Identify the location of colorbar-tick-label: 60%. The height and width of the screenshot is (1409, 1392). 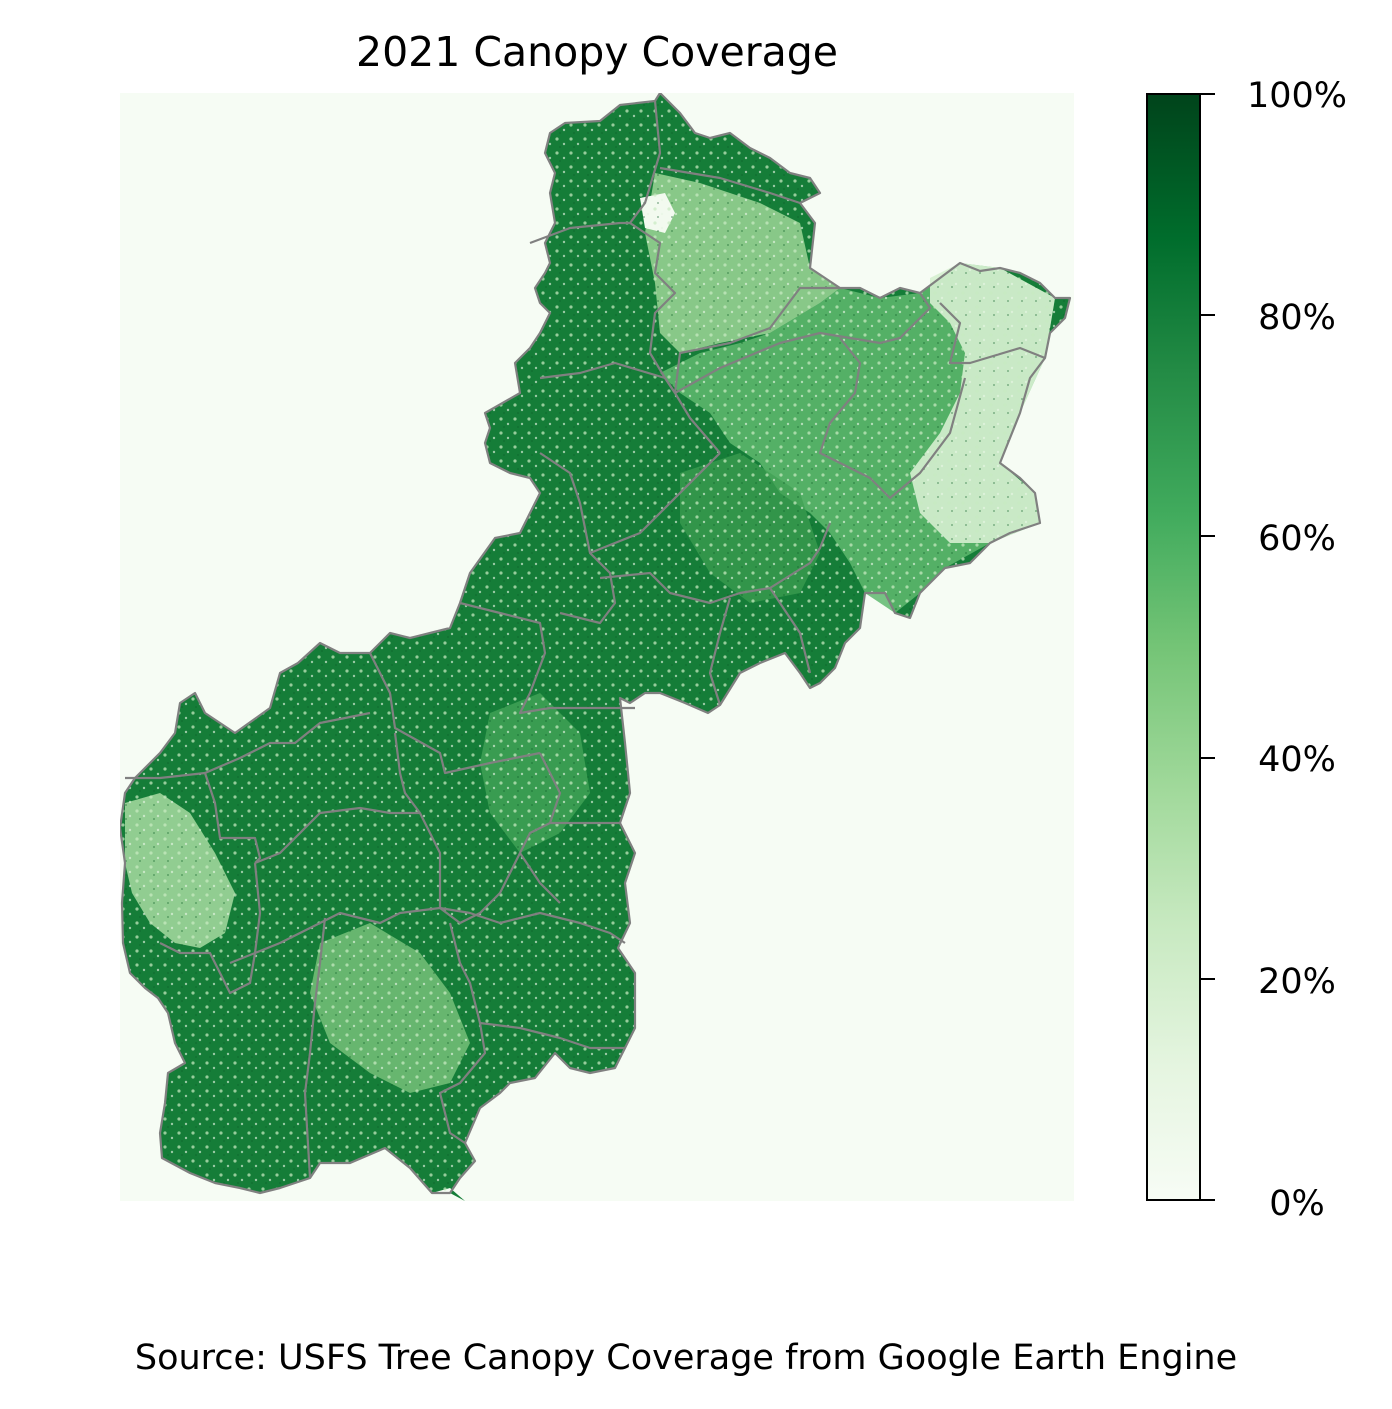
(1297, 539).